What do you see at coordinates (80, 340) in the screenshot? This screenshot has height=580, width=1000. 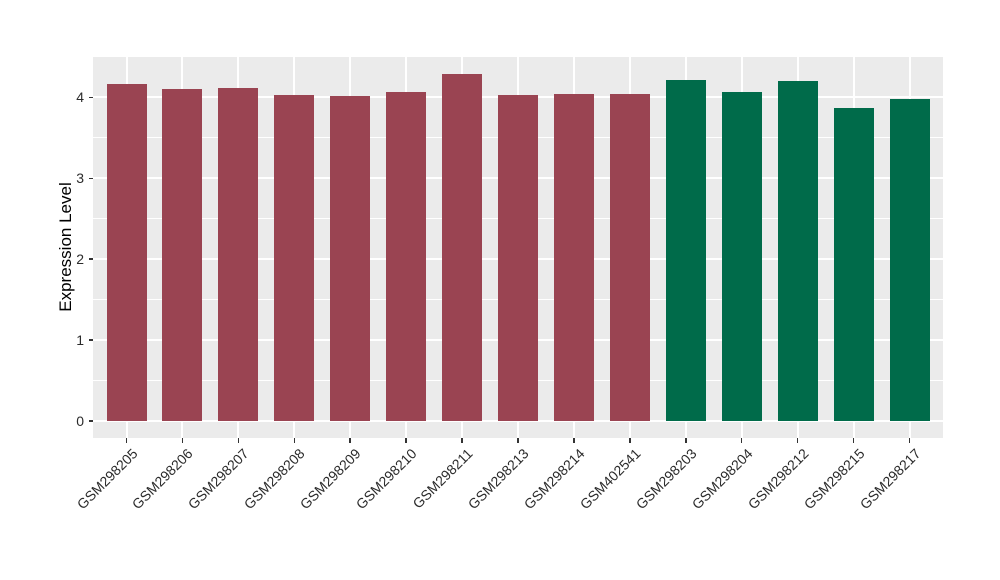 I see `y-tick-label: 1` at bounding box center [80, 340].